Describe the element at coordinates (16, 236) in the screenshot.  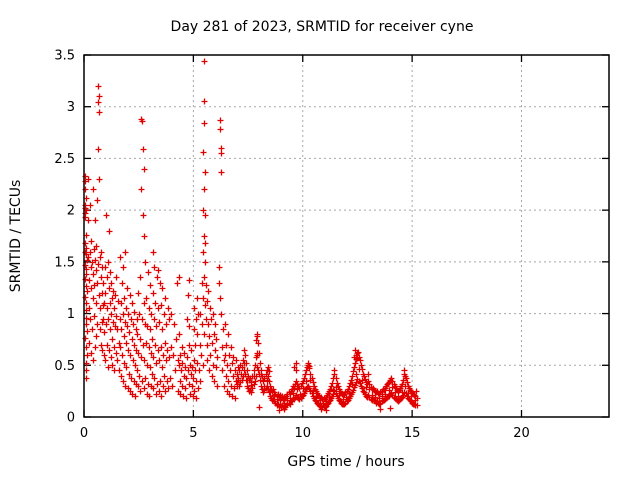
I see `y-axis-label: SRMTID / TECUs` at that location.